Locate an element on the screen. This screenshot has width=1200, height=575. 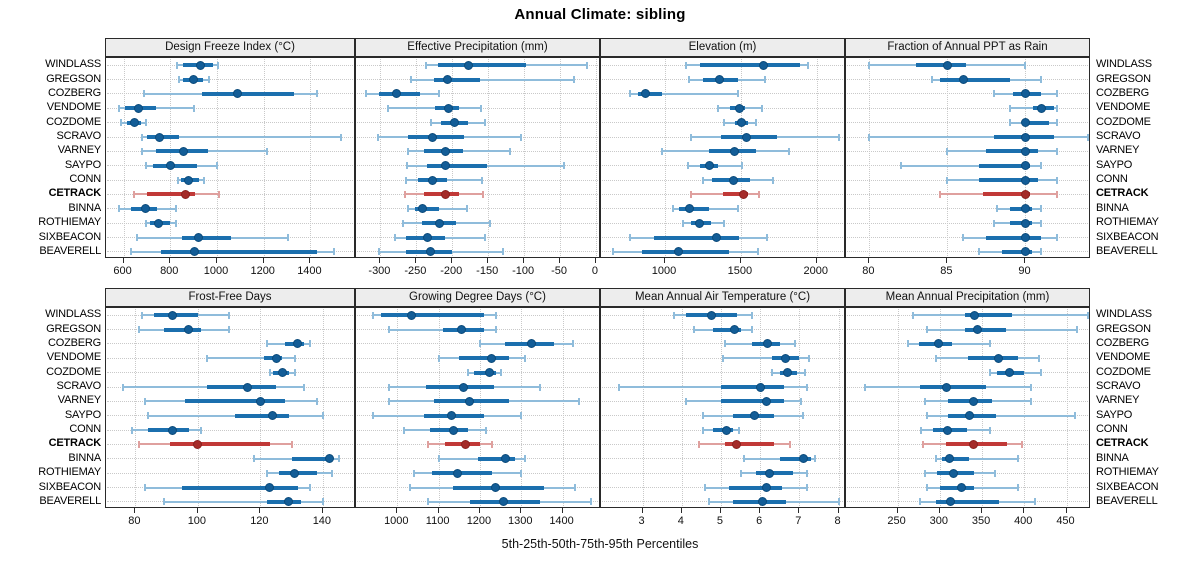
station-label-right: CONN is located at coordinates (1112, 429).